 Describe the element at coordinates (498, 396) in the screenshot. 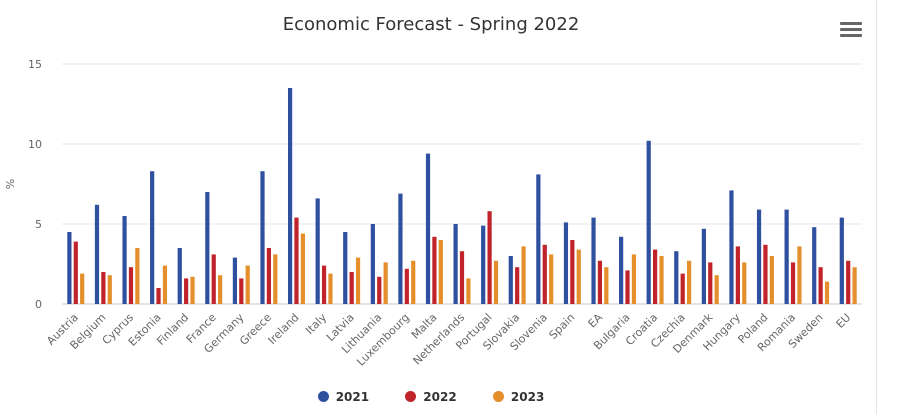

I see `legend-swatch-2023` at that location.